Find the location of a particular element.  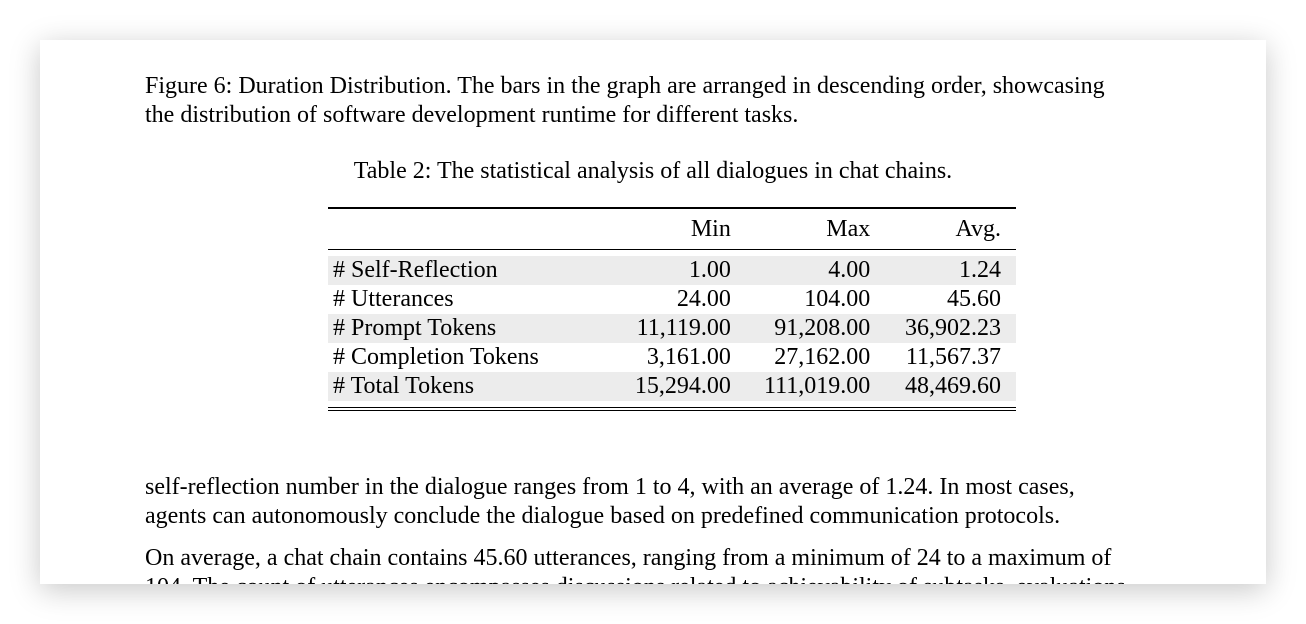

cell-value: 91,208.00 is located at coordinates (822, 328).